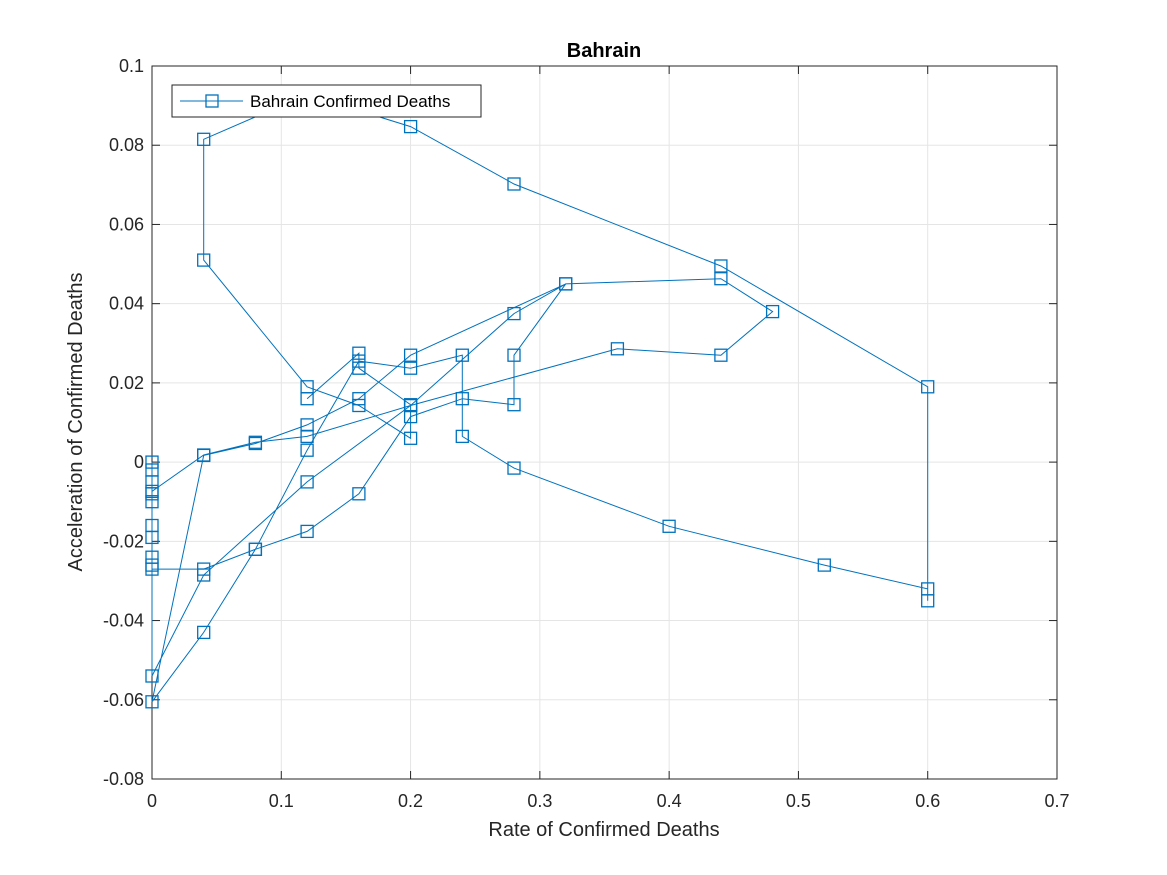  Describe the element at coordinates (281, 801) in the screenshot. I see `x-tick-label: 0.1` at that location.